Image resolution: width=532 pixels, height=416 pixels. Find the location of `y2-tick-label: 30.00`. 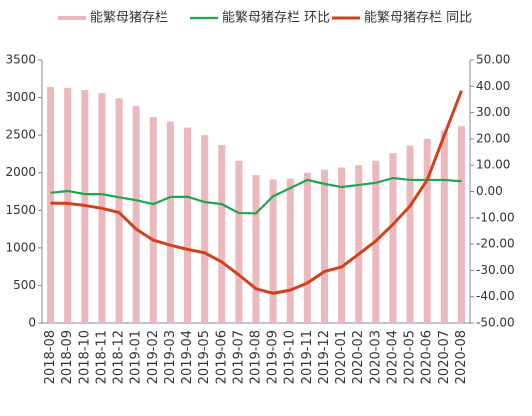

y2-tick-label: 30.00 is located at coordinates (493, 112).